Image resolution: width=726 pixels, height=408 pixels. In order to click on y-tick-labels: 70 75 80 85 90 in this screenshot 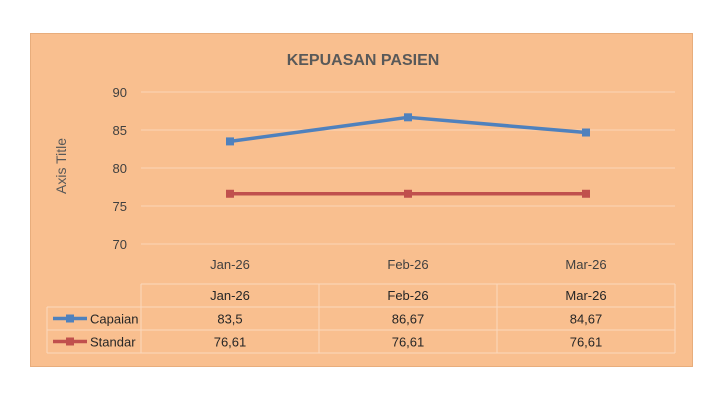, I will do `click(120, 168)`.